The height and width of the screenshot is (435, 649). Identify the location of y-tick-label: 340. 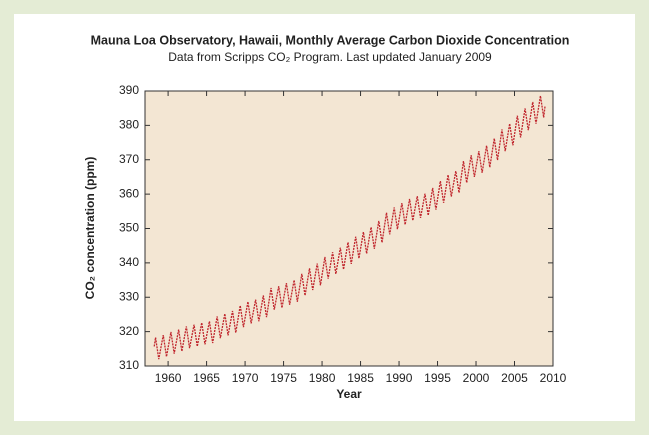
(129, 262).